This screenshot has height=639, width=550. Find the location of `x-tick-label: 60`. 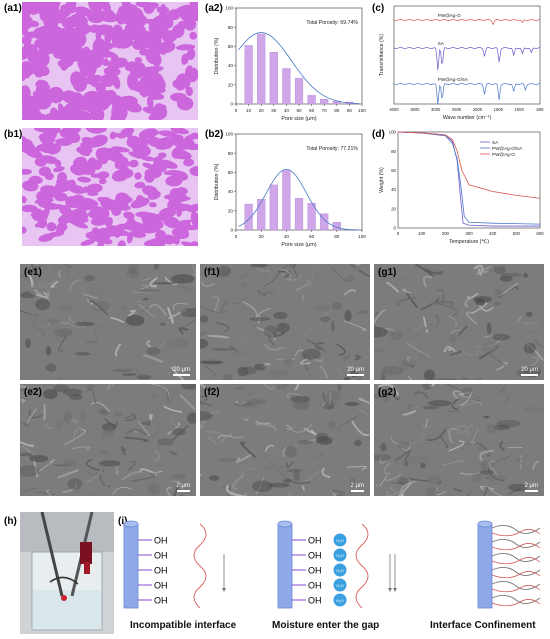

x-tick-label: 60 is located at coordinates (312, 236).